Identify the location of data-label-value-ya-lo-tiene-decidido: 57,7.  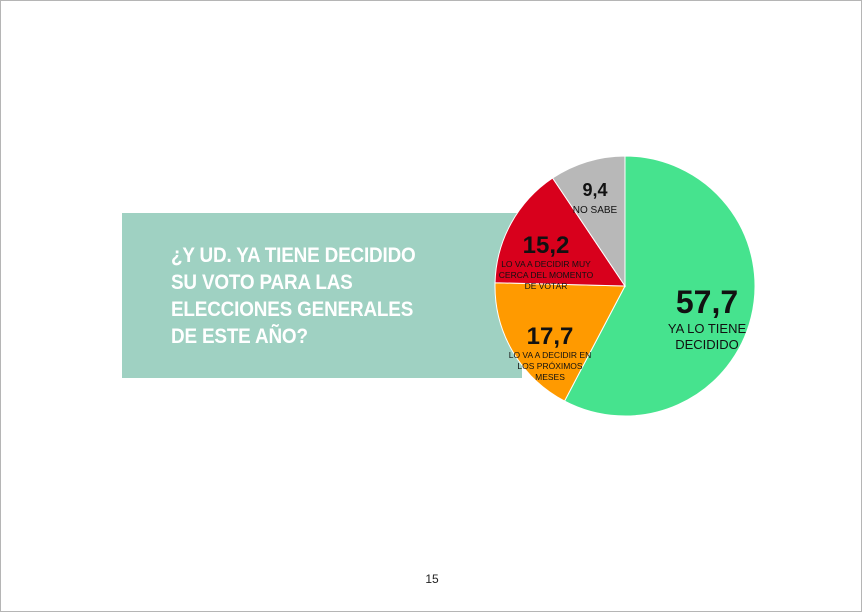
(707, 302).